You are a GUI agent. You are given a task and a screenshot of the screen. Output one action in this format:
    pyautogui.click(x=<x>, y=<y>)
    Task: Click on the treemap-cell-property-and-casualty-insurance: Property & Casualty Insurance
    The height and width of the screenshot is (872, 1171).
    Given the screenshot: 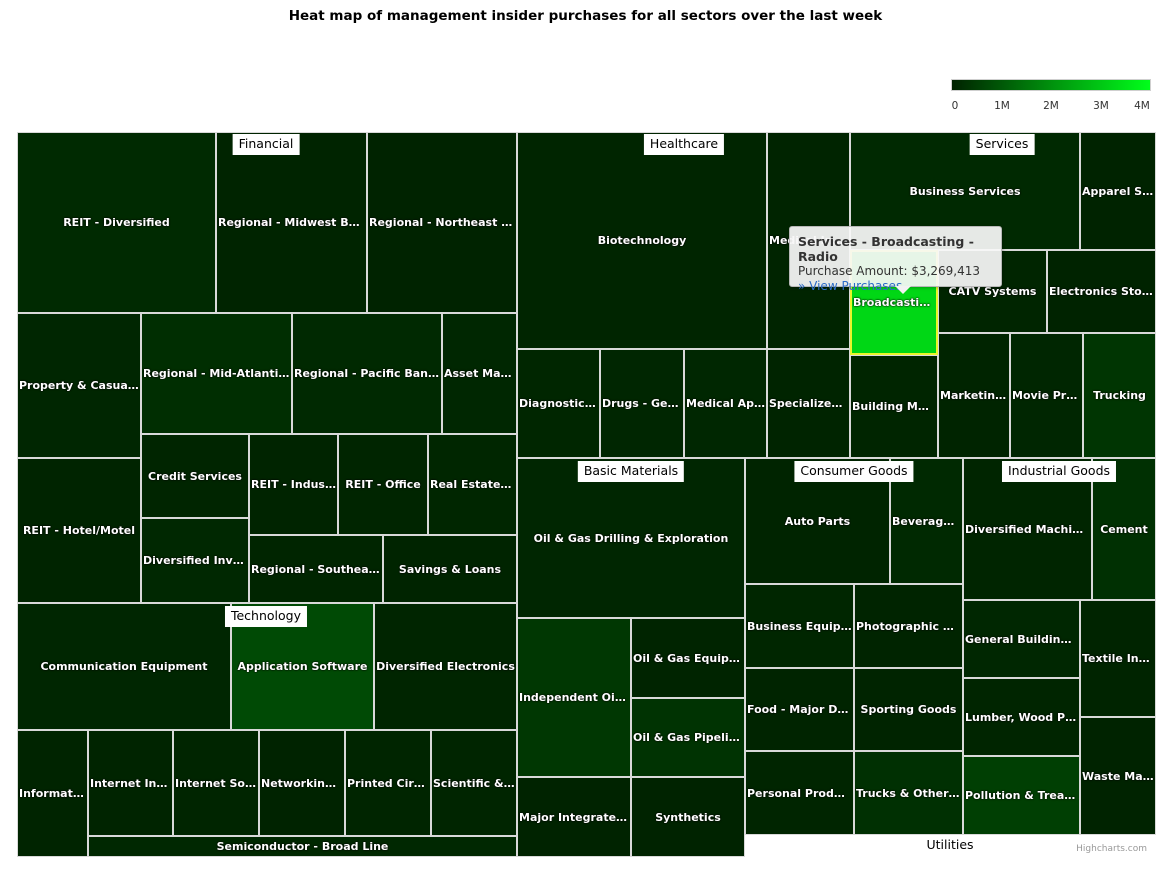 What is the action you would take?
    pyautogui.click(x=79, y=385)
    